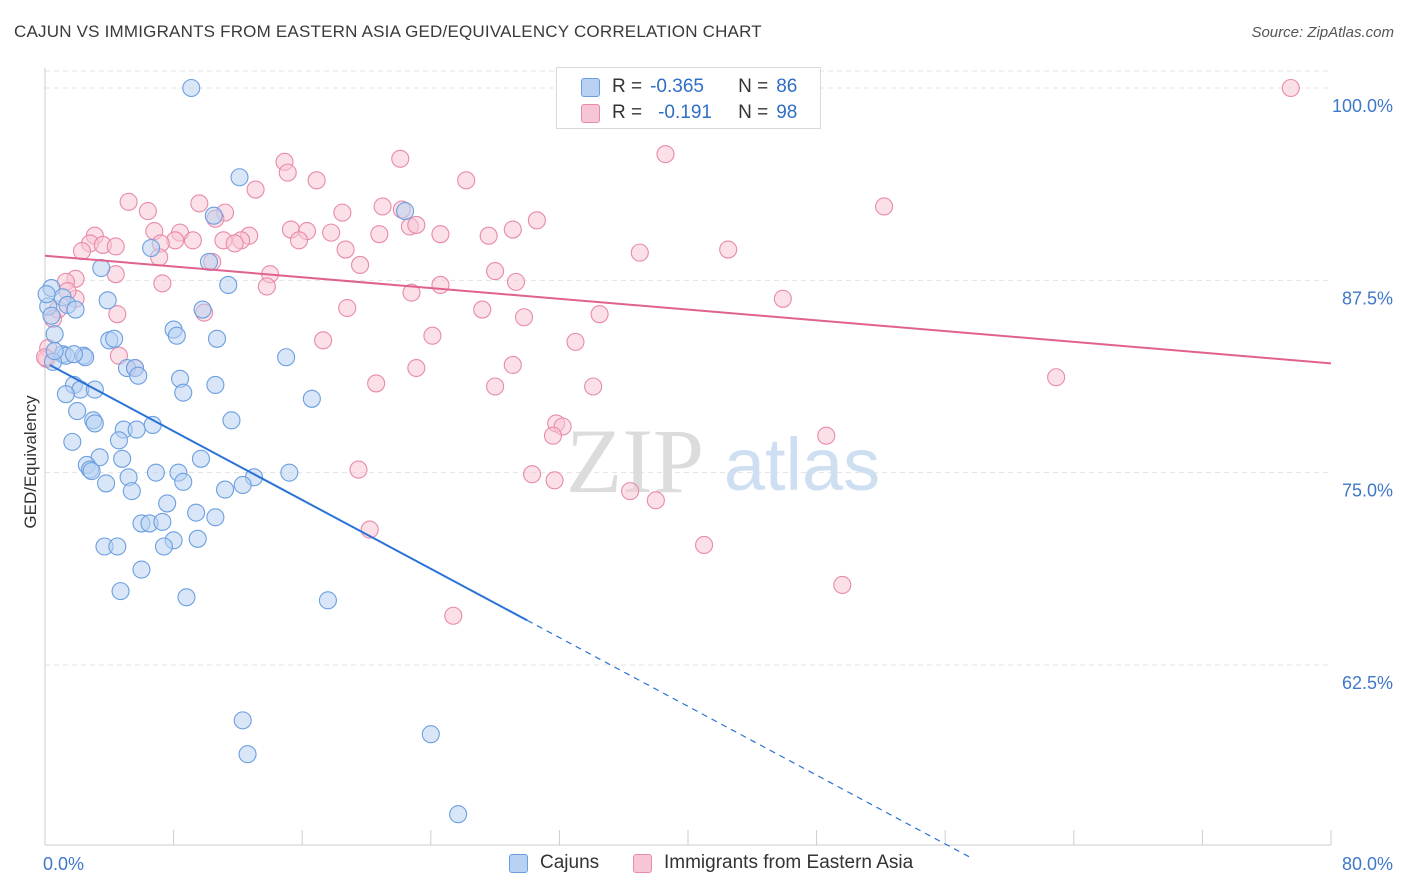  Describe the element at coordinates (63, 864) in the screenshot. I see `x-tick-label: 0.0%` at that location.